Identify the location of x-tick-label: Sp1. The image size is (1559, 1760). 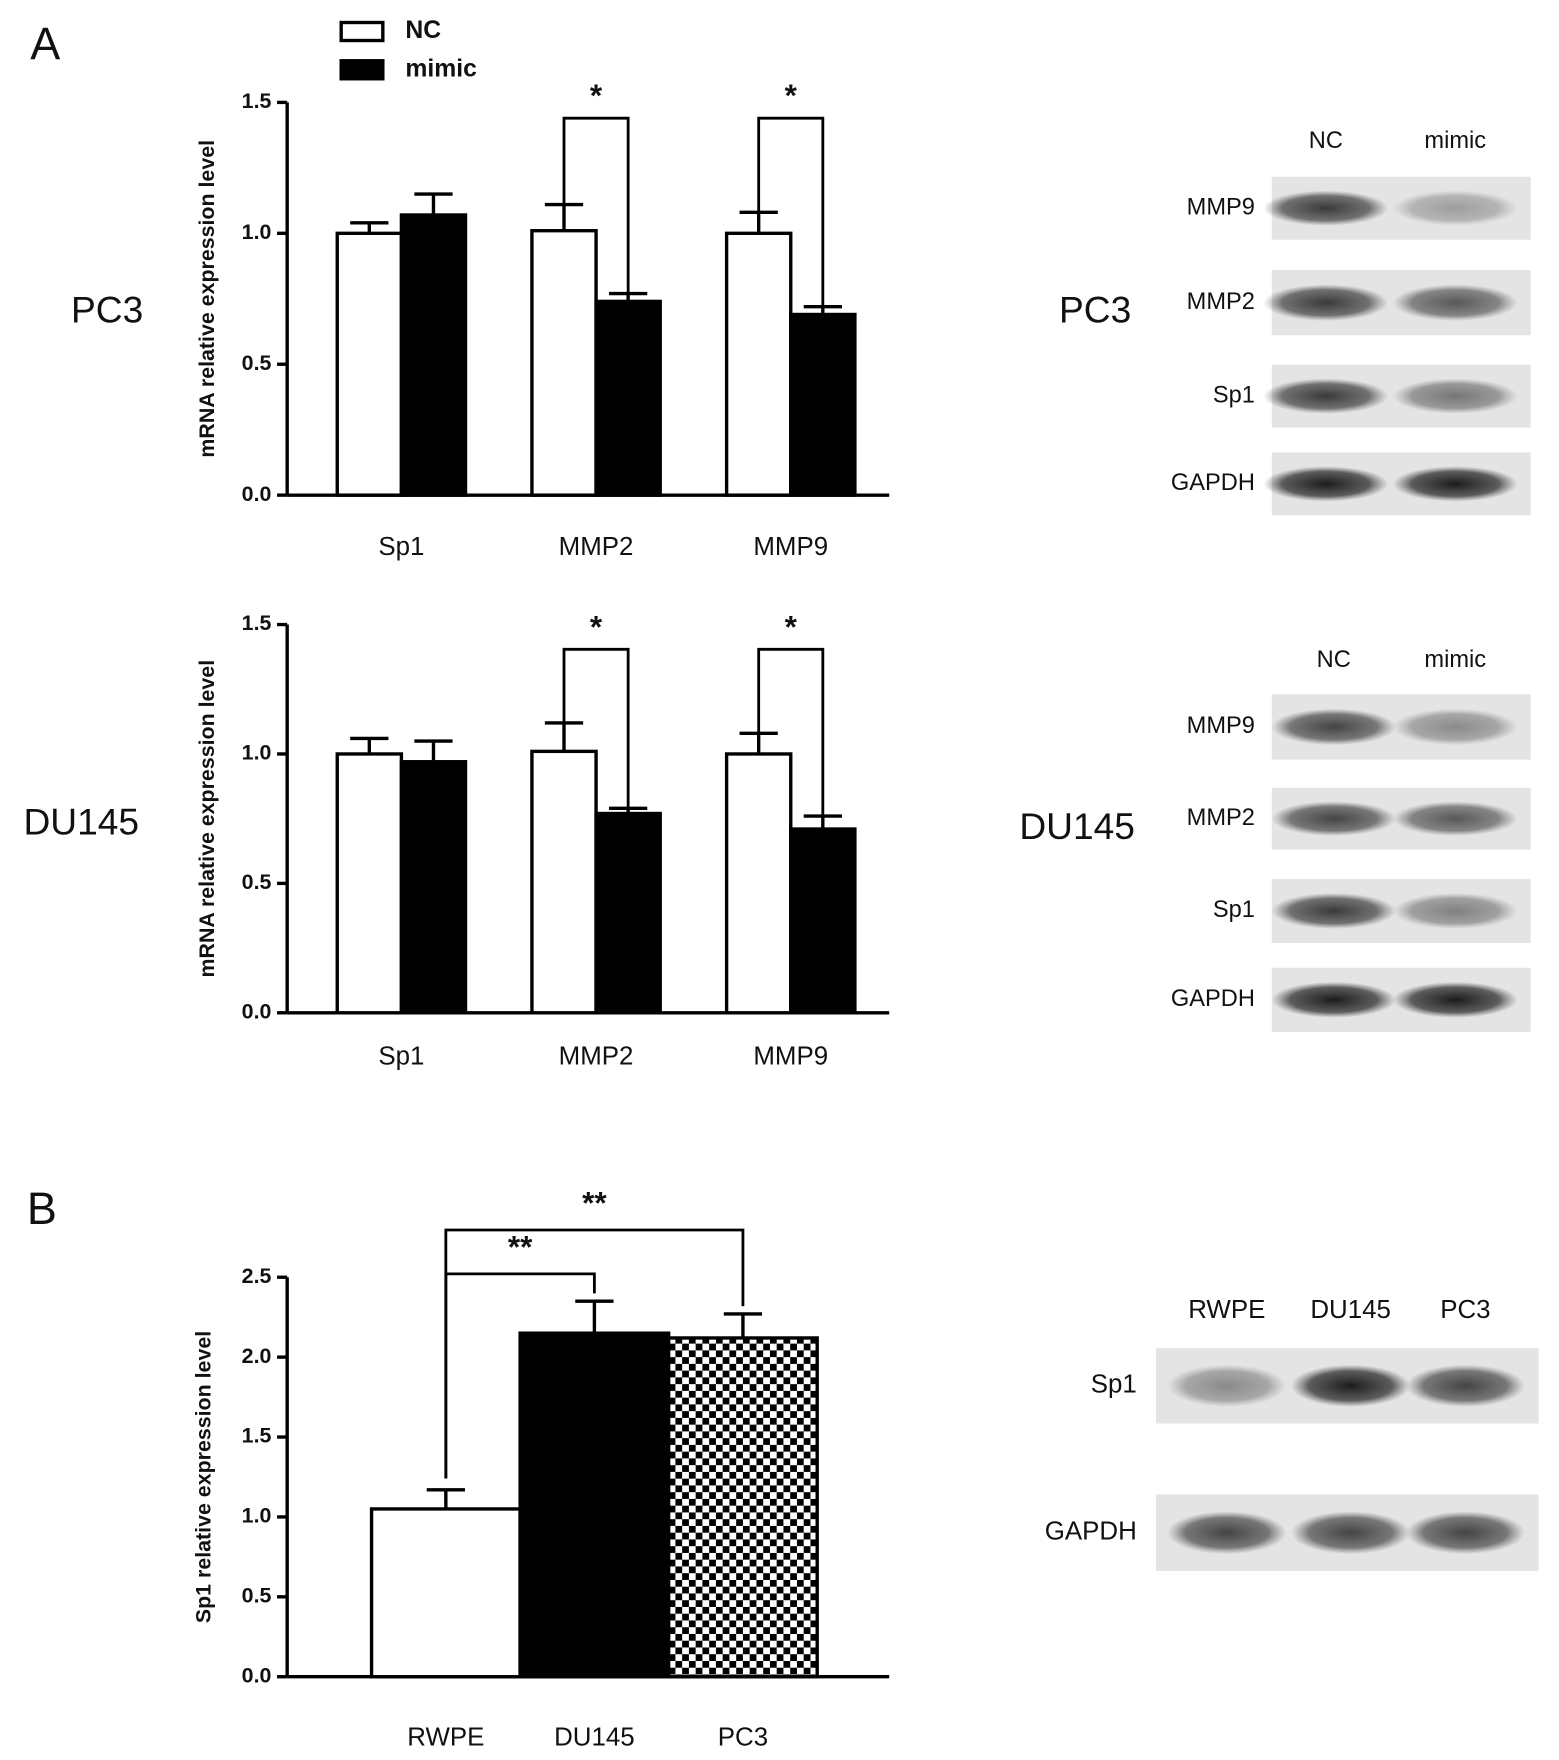
(401, 1057).